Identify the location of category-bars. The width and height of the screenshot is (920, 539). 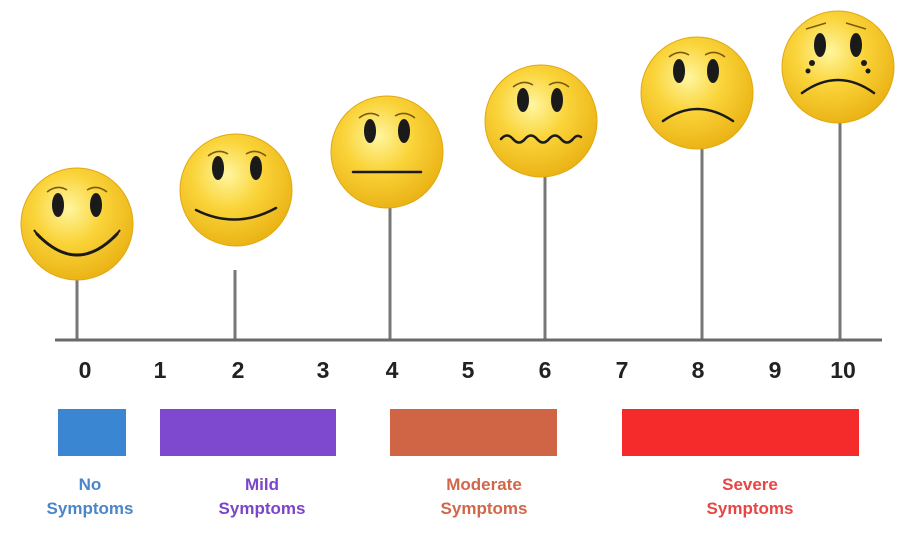
(458, 432).